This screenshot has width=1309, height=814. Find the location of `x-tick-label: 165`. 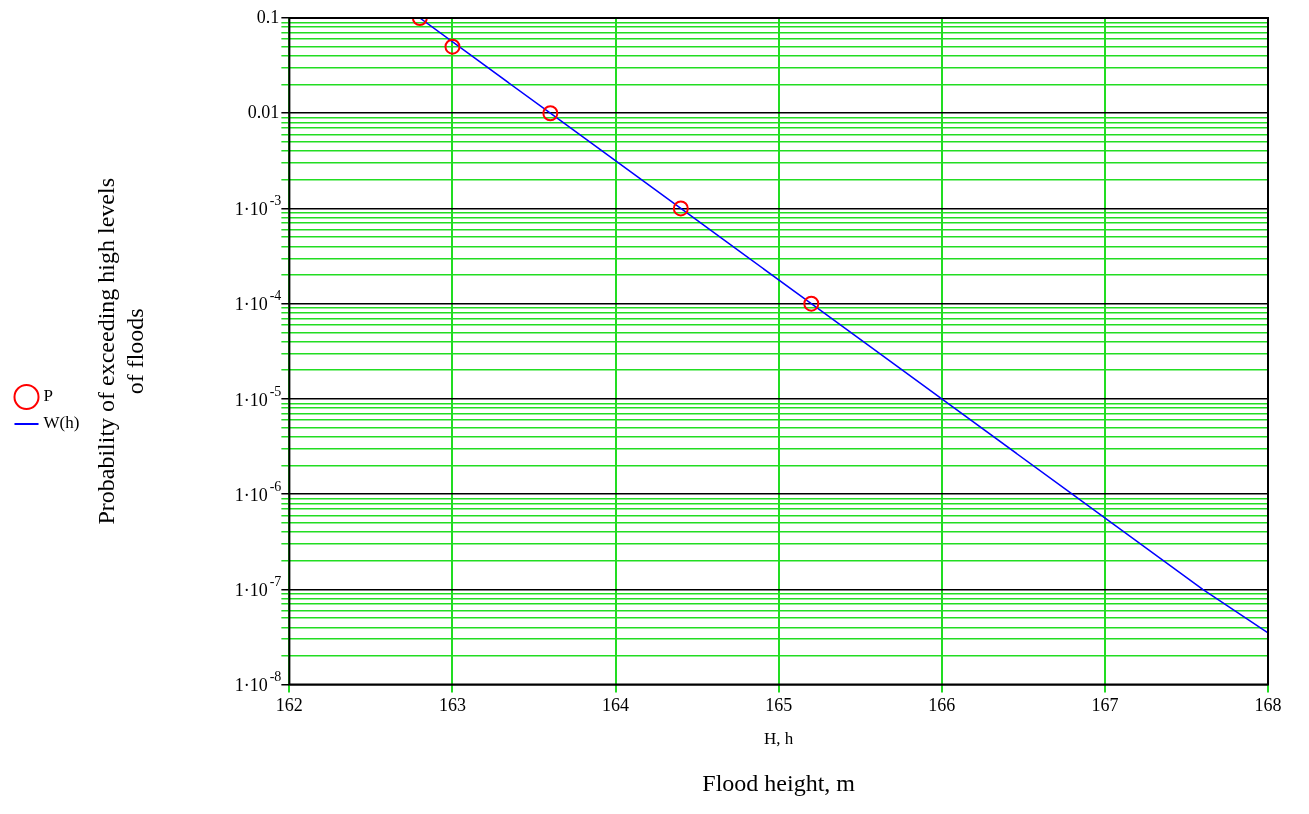

x-tick-label: 165 is located at coordinates (779, 705).